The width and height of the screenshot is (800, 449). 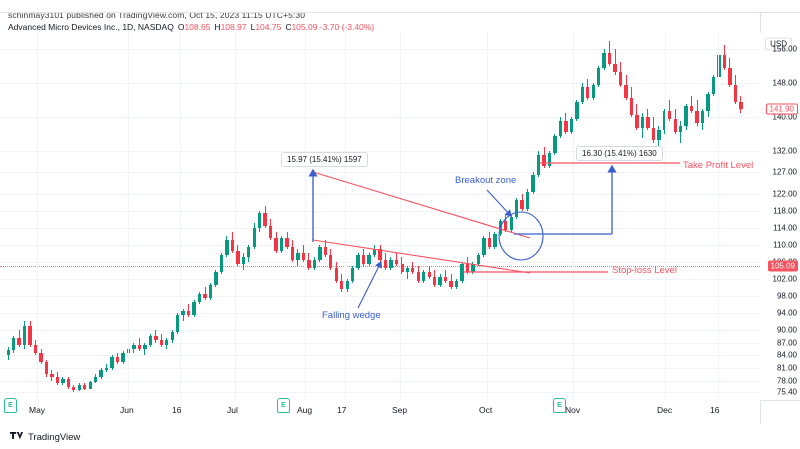 What do you see at coordinates (37, 410) in the screenshot?
I see `time-tick: May` at bounding box center [37, 410].